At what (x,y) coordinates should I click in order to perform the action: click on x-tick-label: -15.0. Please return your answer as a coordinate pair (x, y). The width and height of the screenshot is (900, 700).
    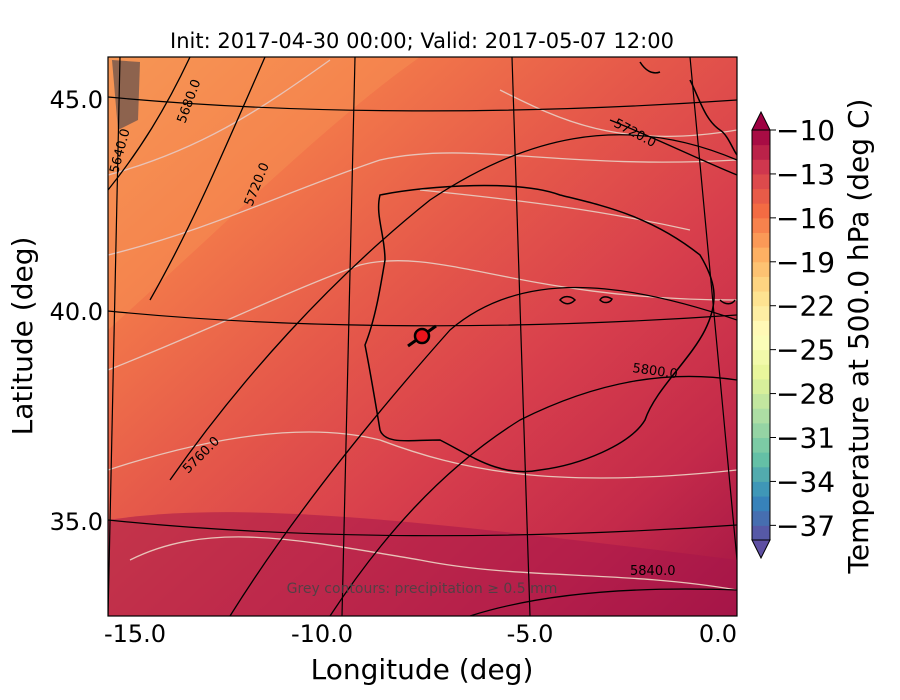
    Looking at the image, I should click on (135, 634).